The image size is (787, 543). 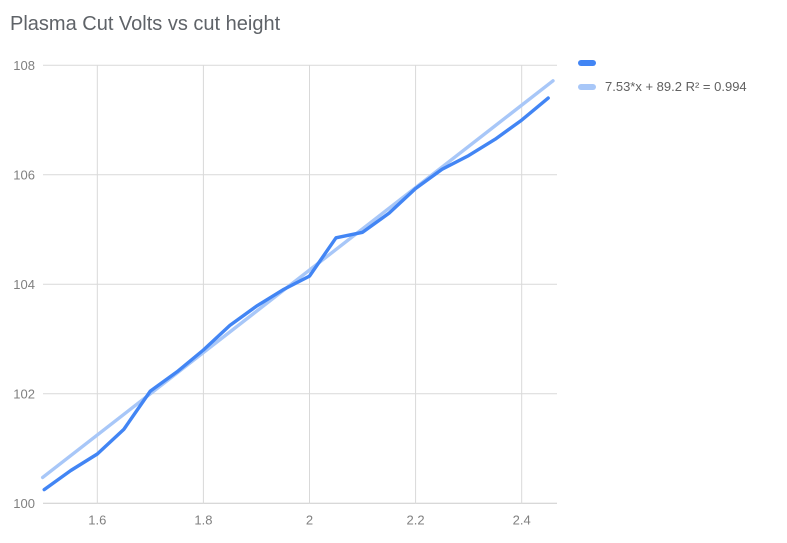 What do you see at coordinates (24, 65) in the screenshot?
I see `y-tick-label: 108` at bounding box center [24, 65].